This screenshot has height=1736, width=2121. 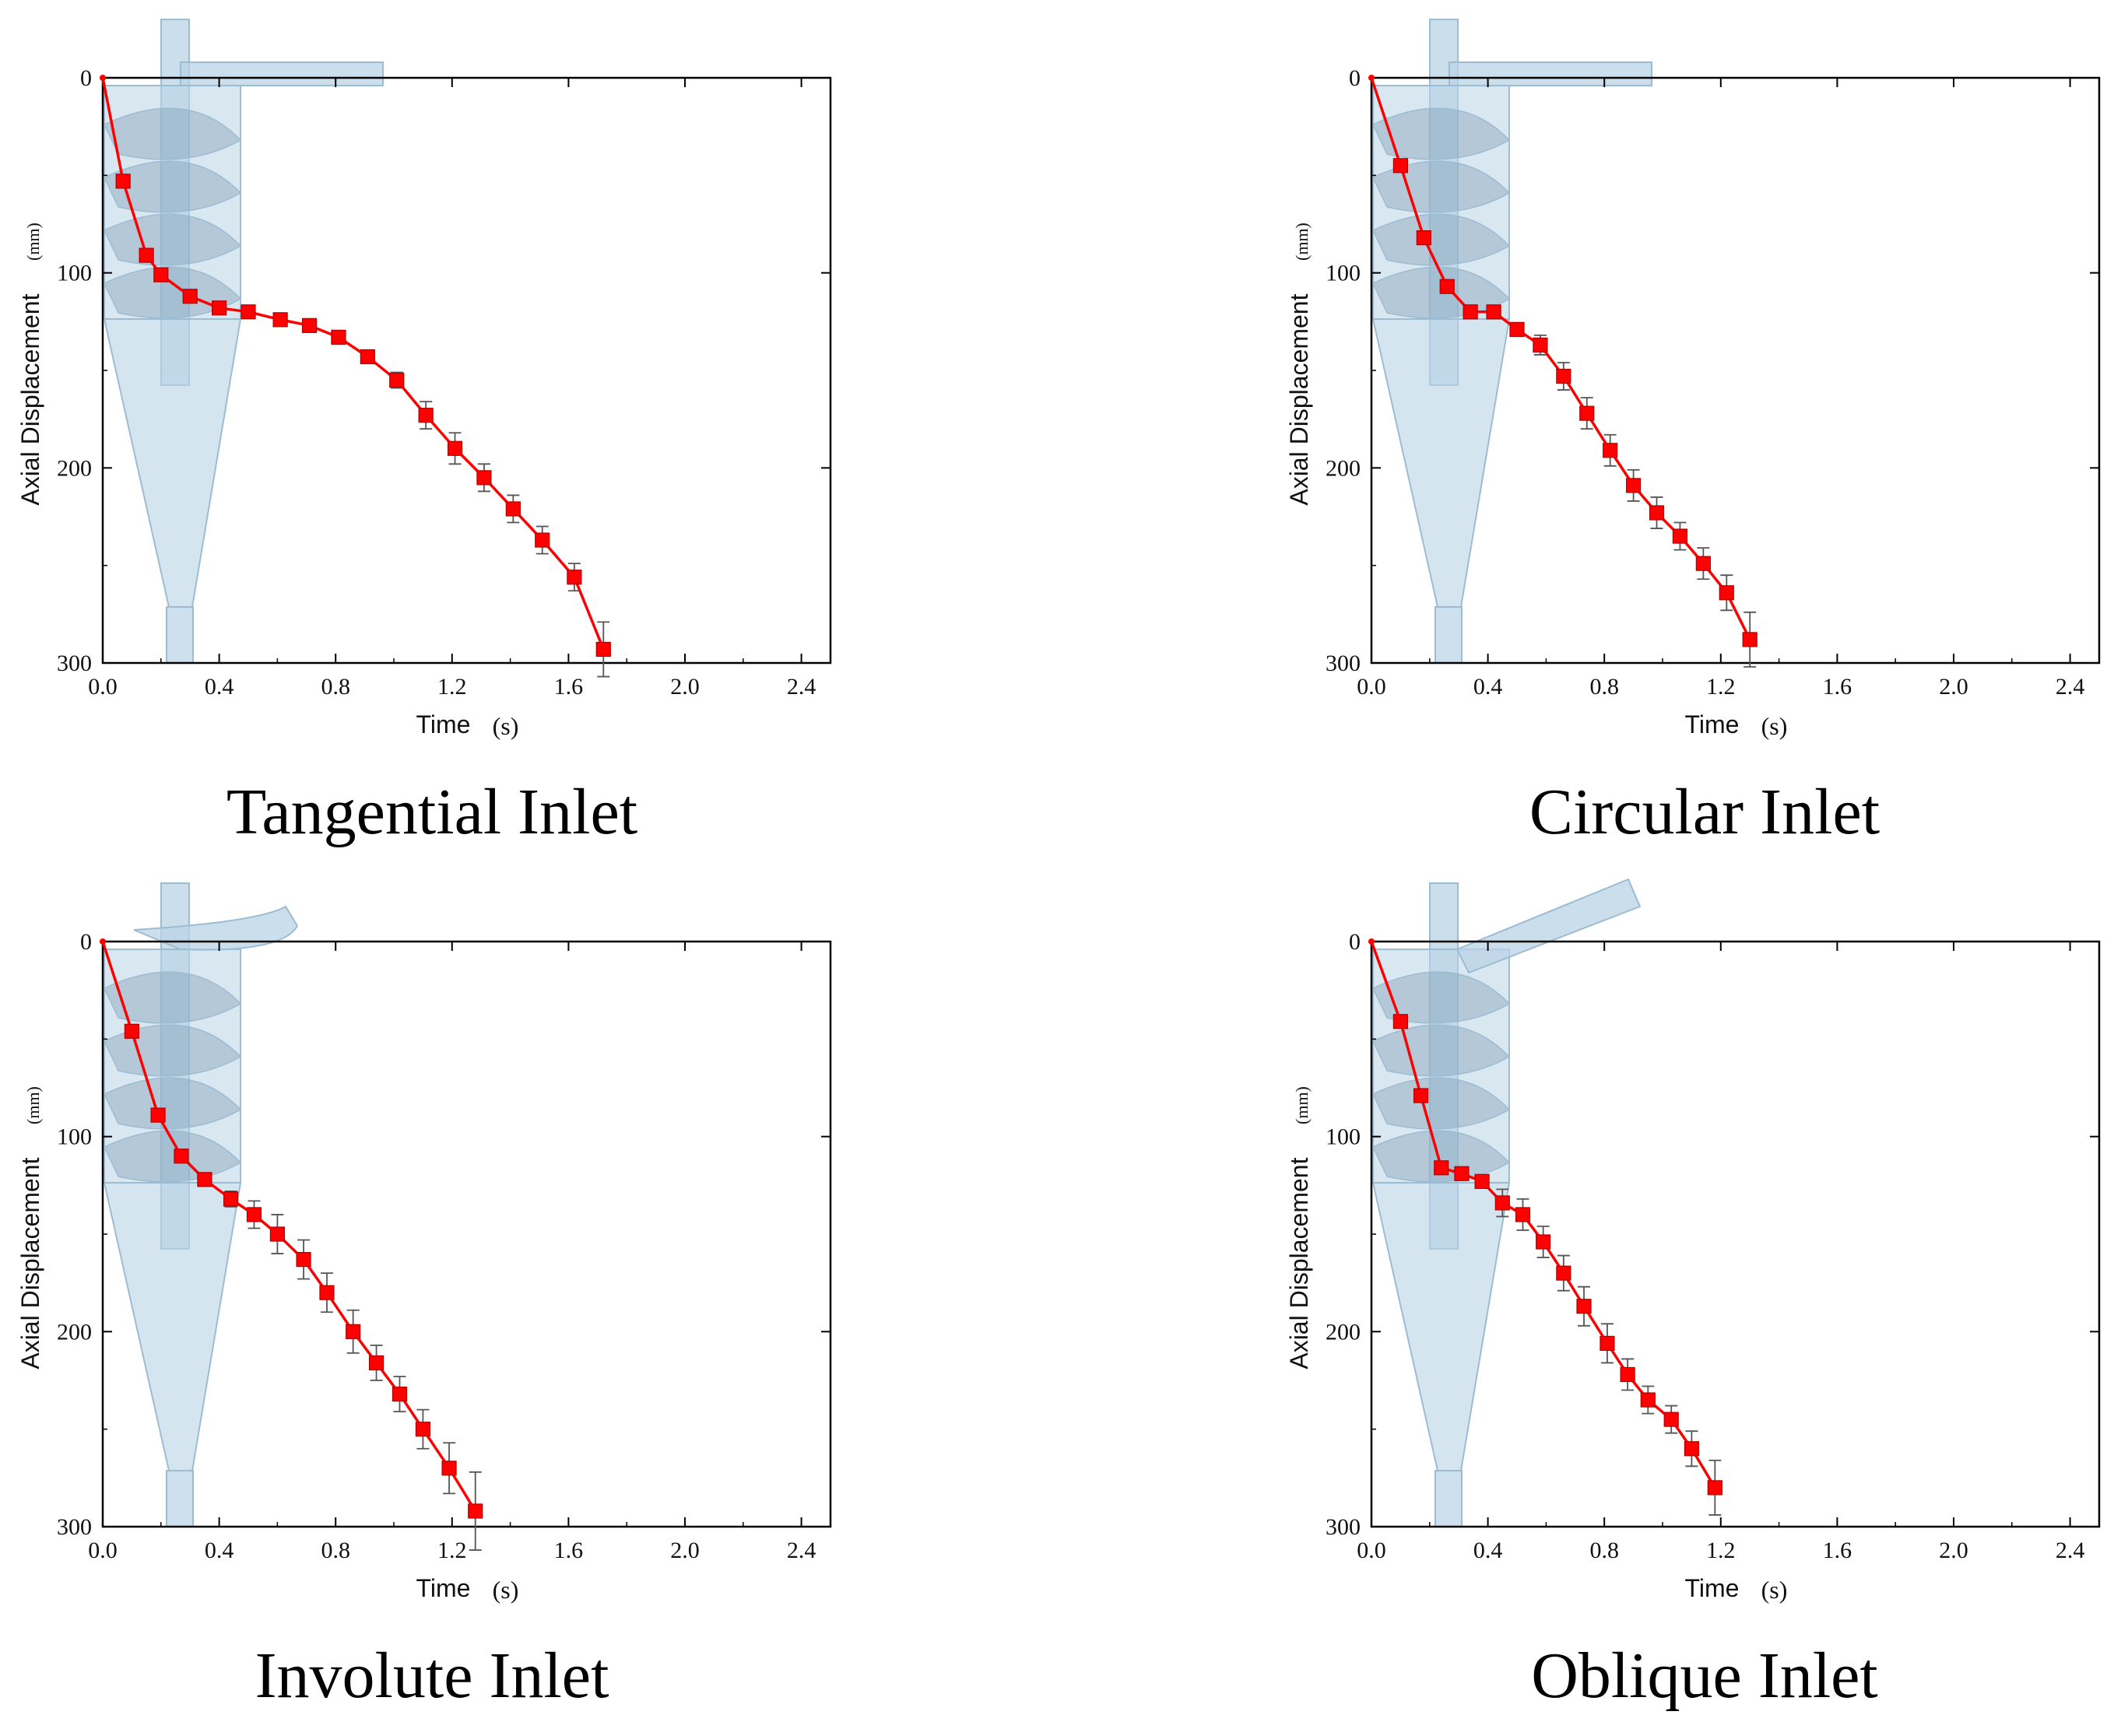 I want to click on involute-inlet-pipe, so click(x=216, y=928).